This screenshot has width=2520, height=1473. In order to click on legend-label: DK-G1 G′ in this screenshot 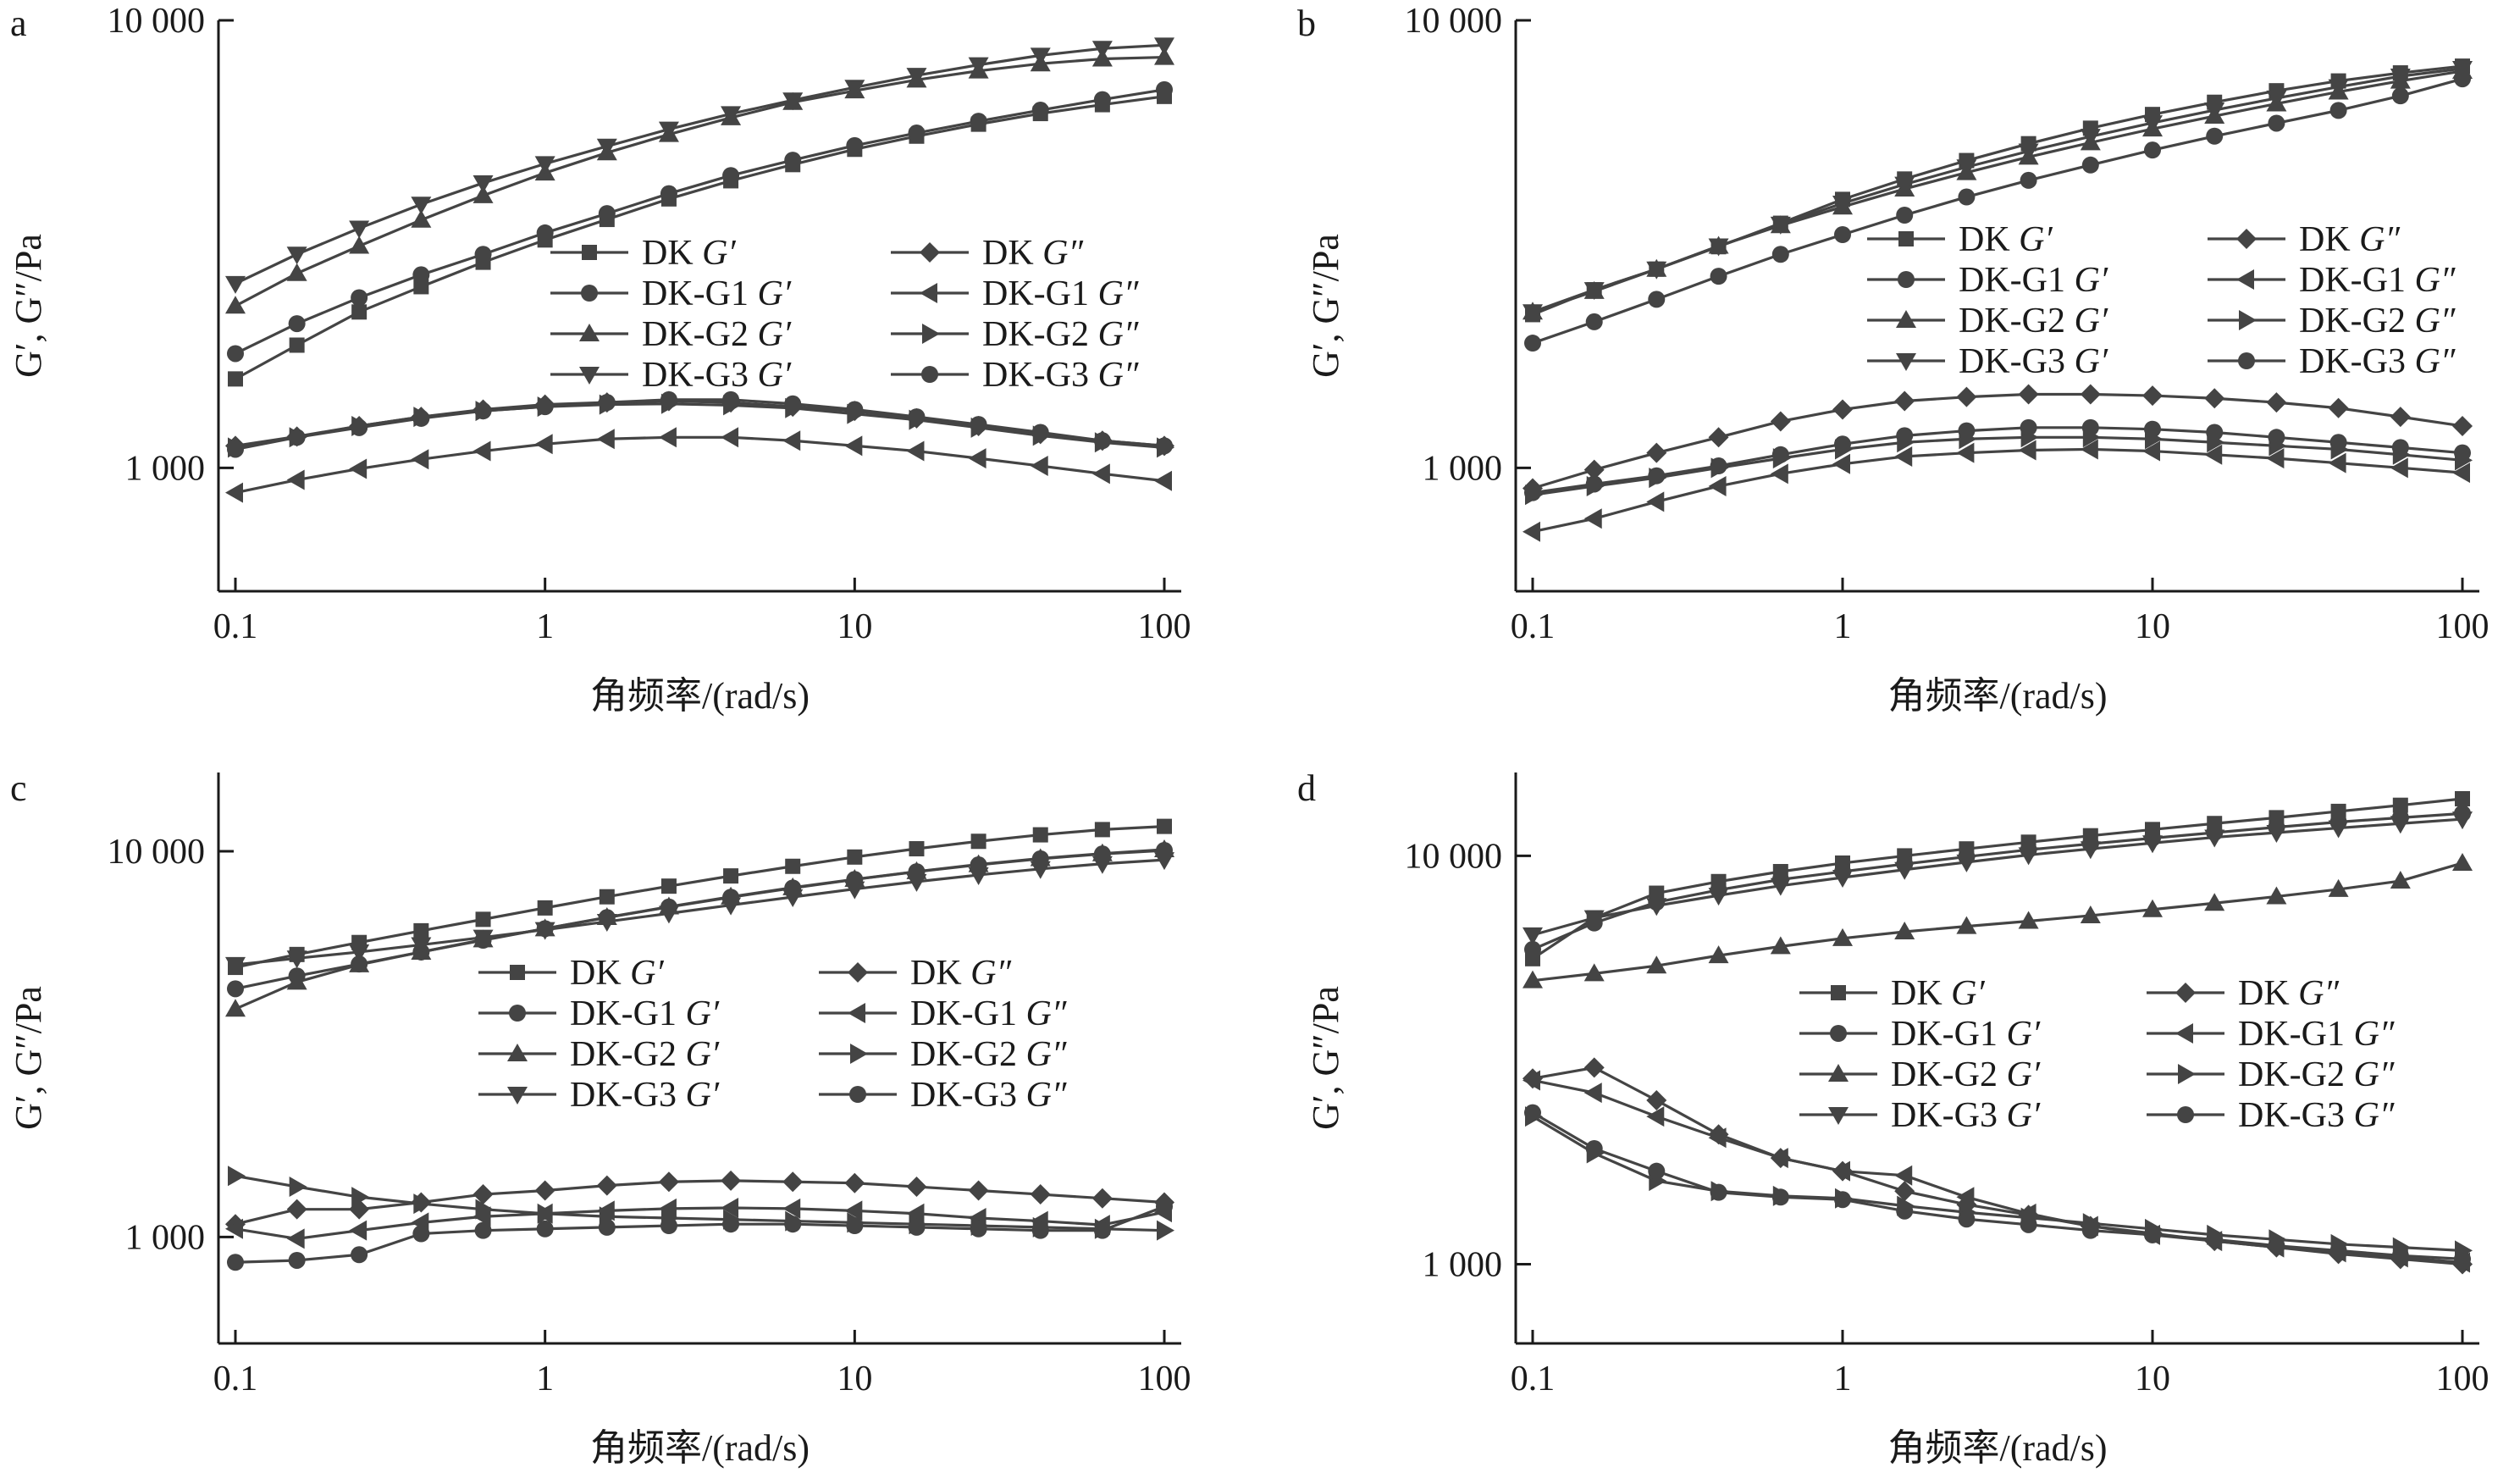, I will do `click(2033, 281)`.